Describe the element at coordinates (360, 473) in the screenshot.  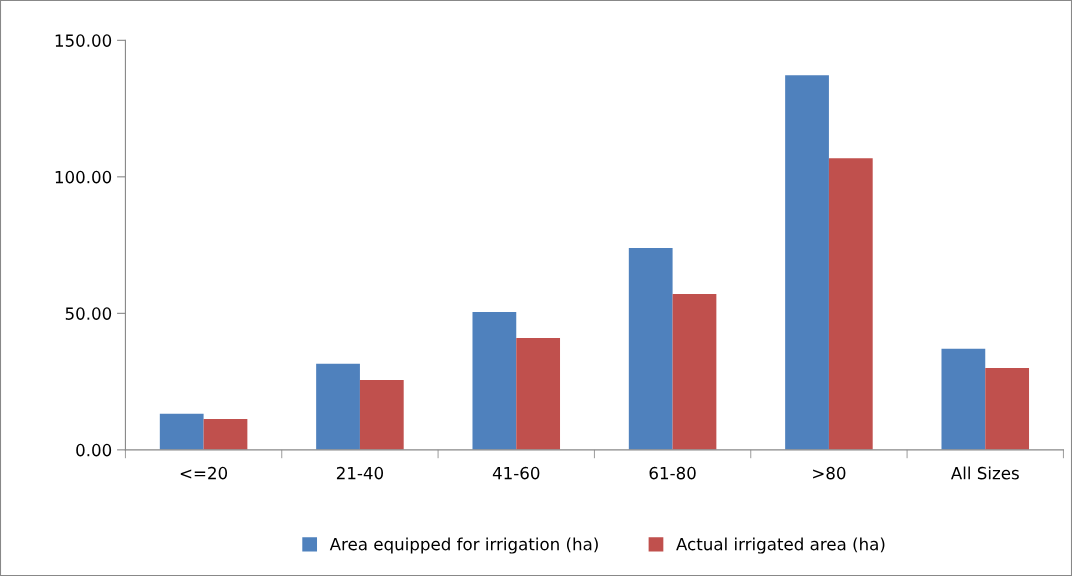
I see `x-tick-label: 21-40` at that location.